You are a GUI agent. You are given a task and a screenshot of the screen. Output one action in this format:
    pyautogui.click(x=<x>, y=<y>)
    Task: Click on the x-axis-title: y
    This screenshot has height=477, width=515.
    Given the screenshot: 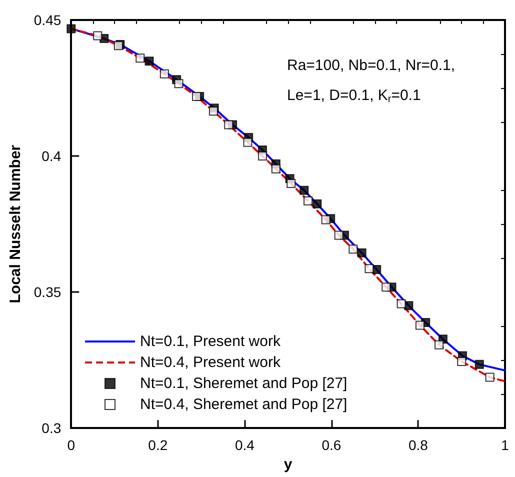 What is the action you would take?
    pyautogui.click(x=288, y=464)
    